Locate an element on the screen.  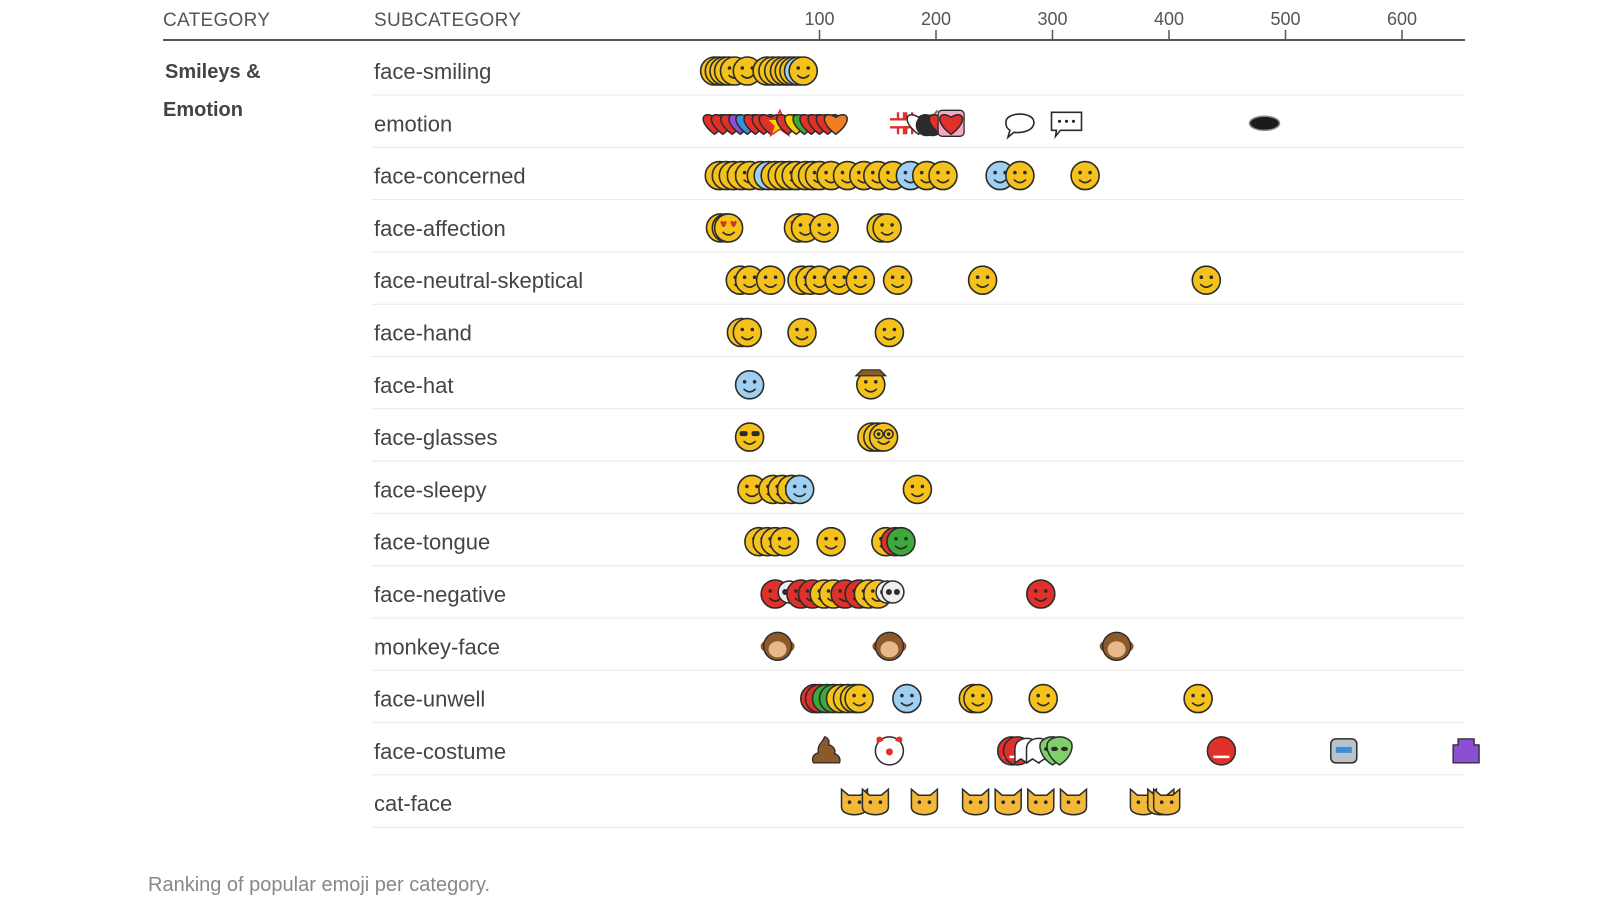
row-face-hat: face-hat is located at coordinates (918, 389).